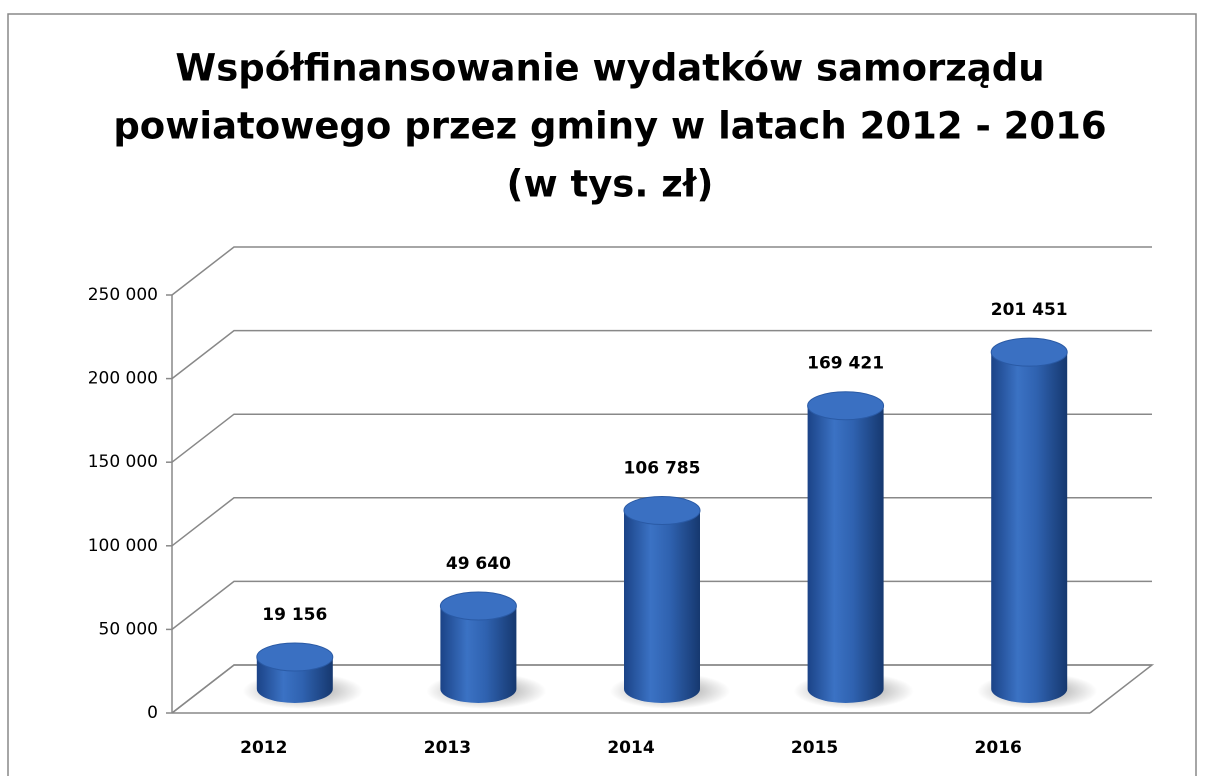  Describe the element at coordinates (610, 184) in the screenshot. I see `chart-title: (w tys. zł)` at that location.